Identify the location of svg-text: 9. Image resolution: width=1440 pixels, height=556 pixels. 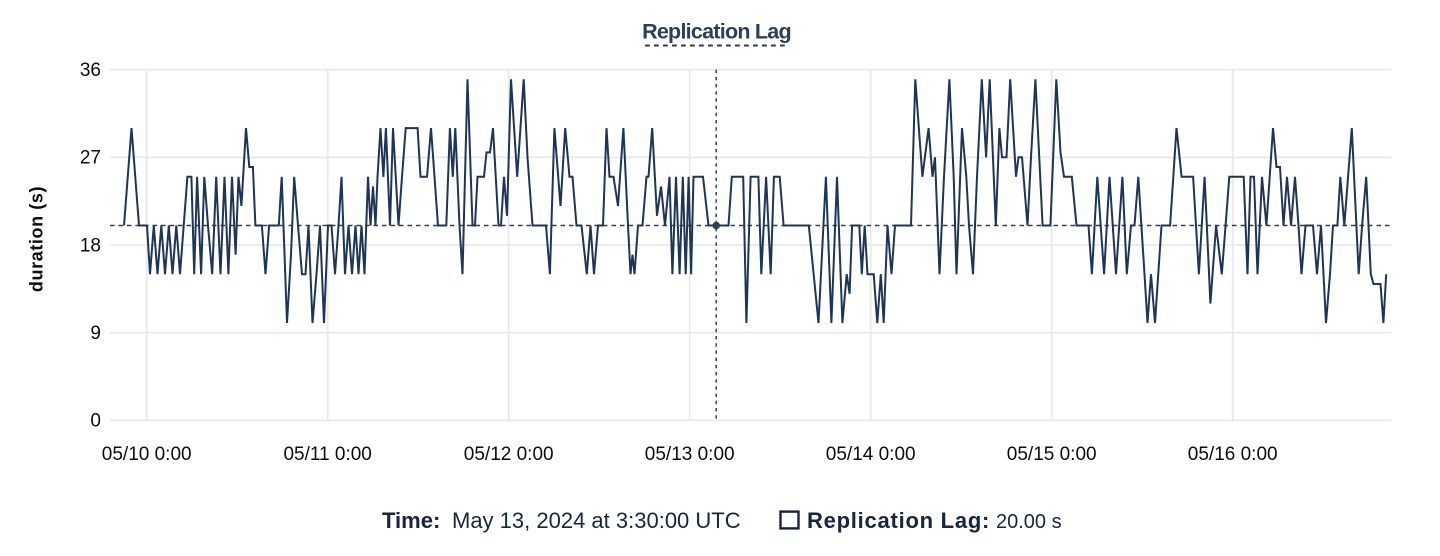
(95, 333).